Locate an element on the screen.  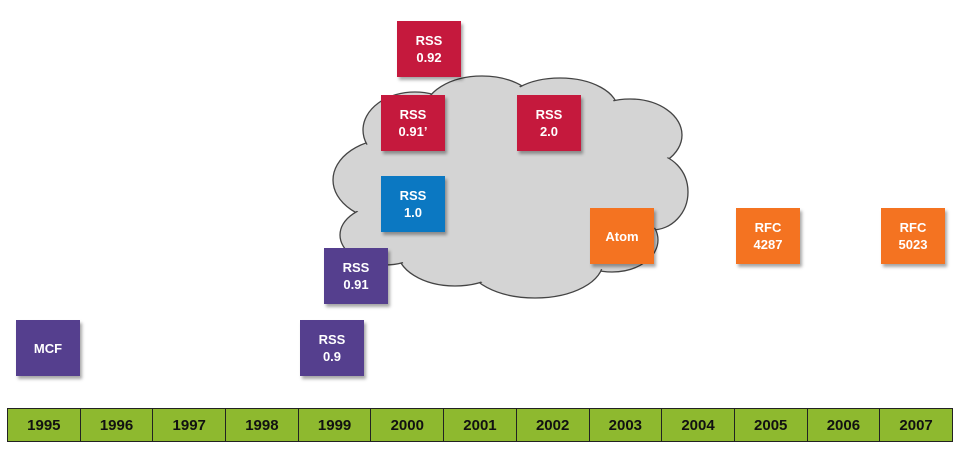
rfc-5023-number: 5023 is located at coordinates (913, 244).